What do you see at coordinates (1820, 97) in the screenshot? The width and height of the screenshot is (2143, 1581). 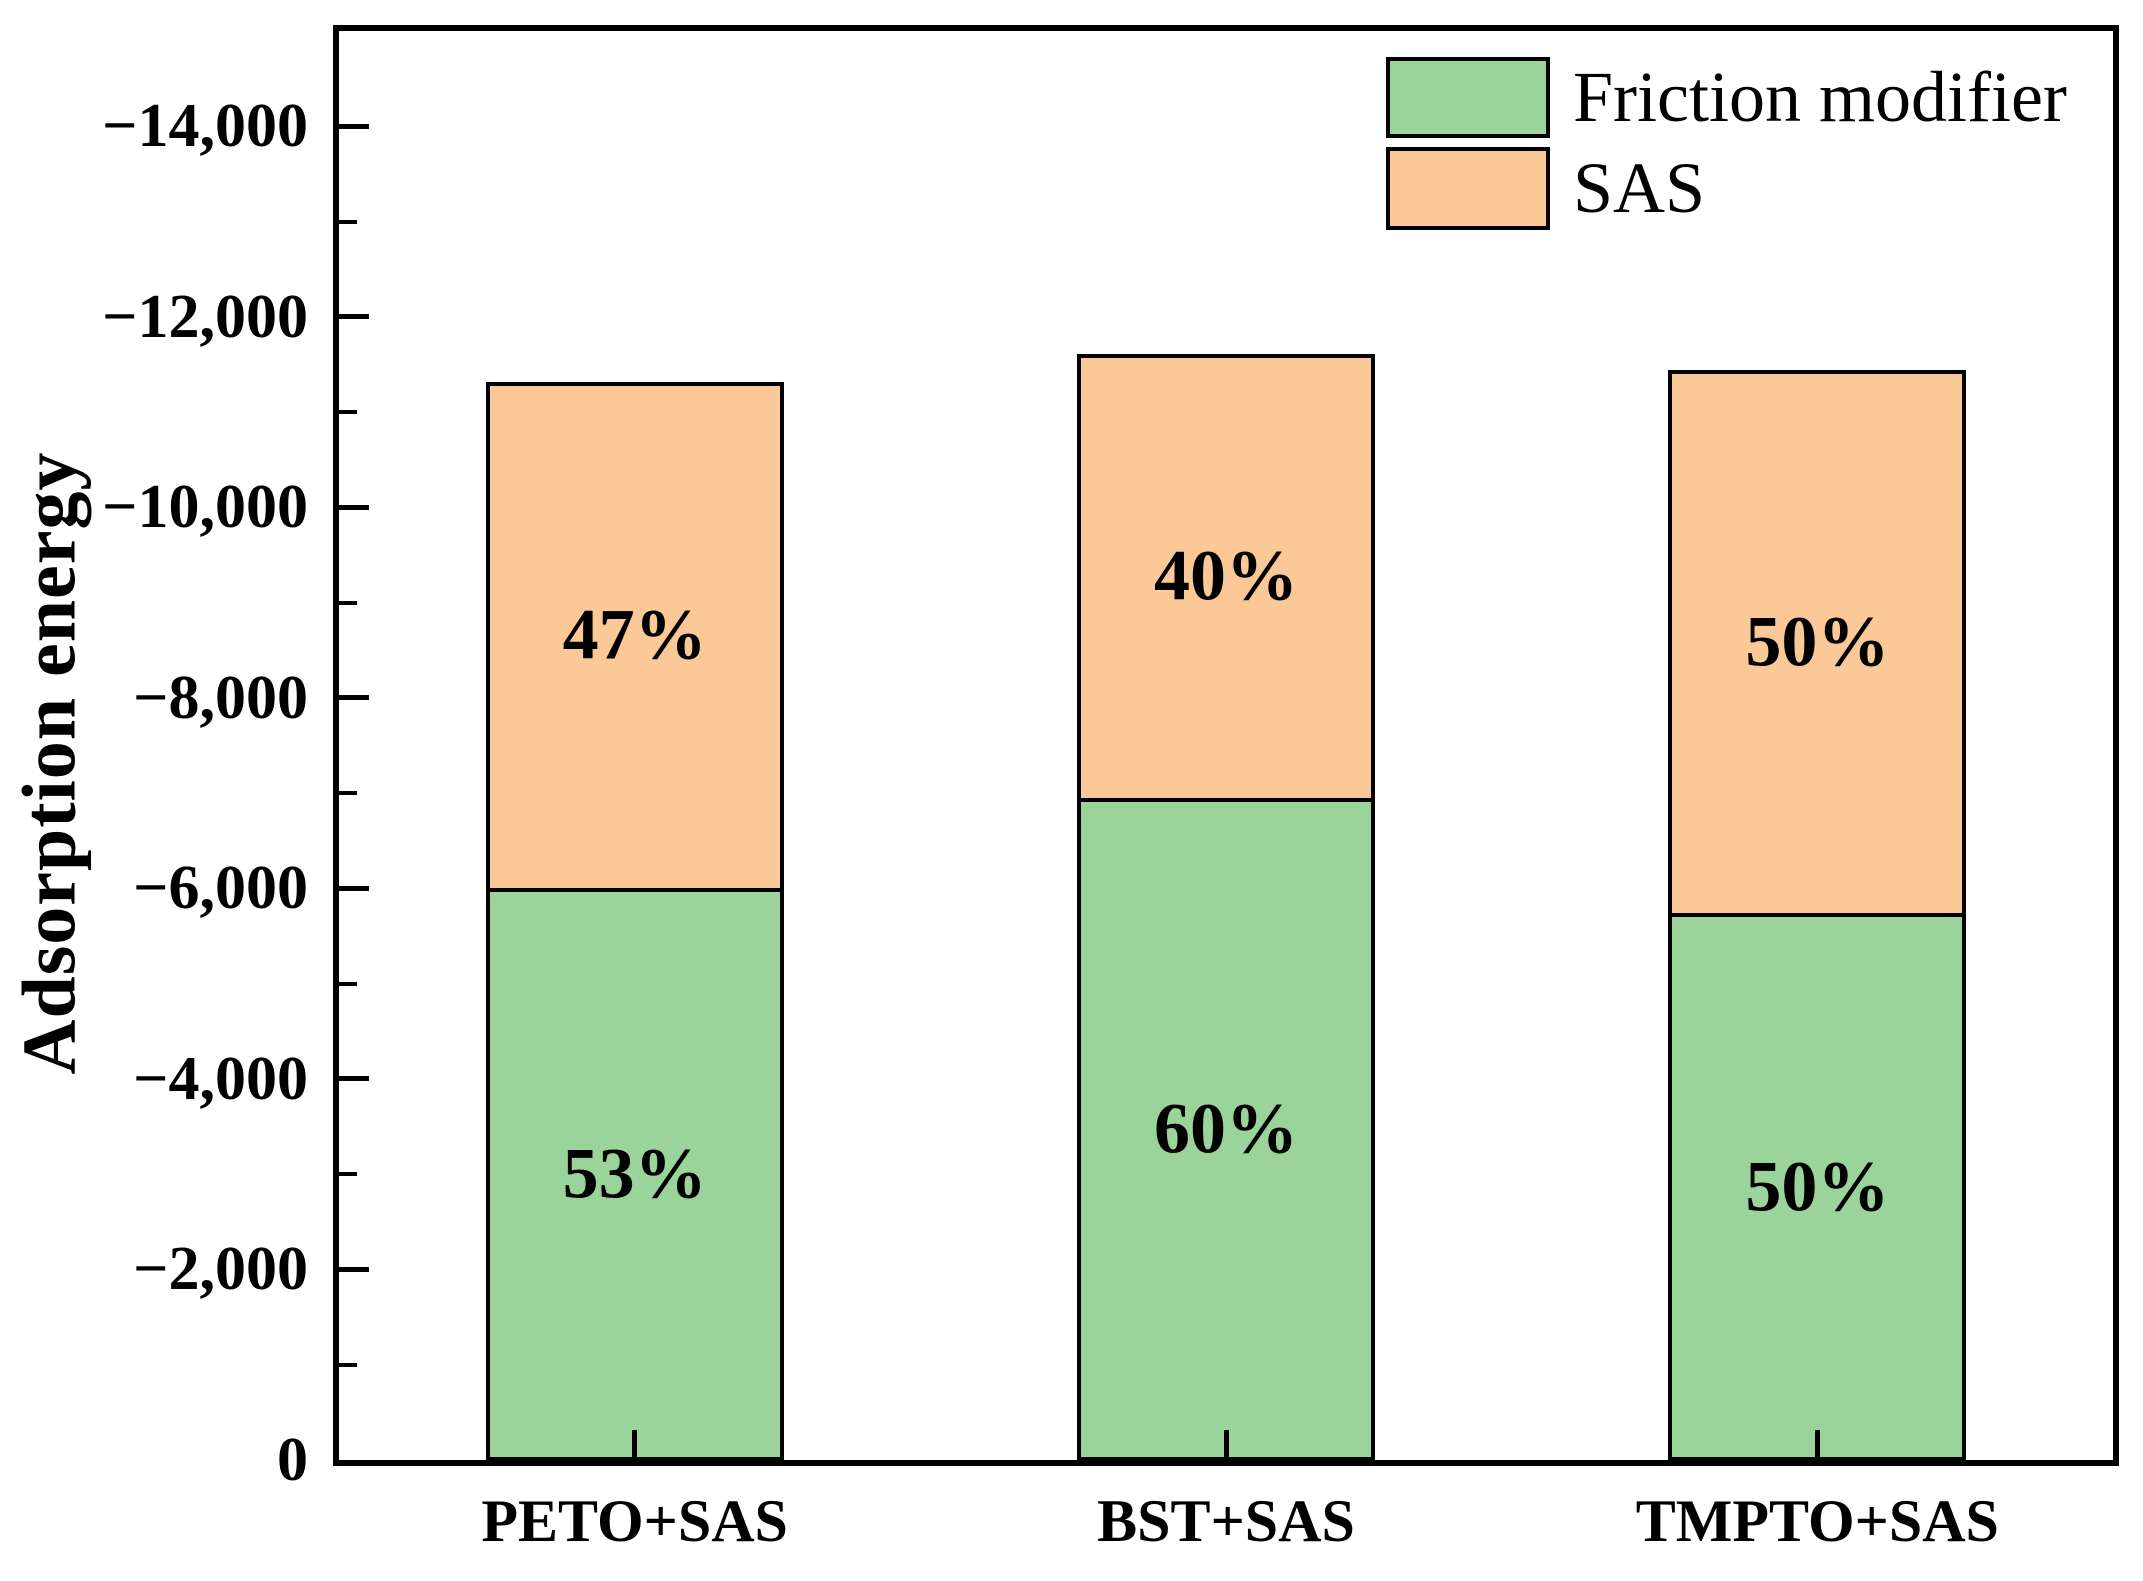 I see `legend-label-friction-modifier: Friction modifier` at bounding box center [1820, 97].